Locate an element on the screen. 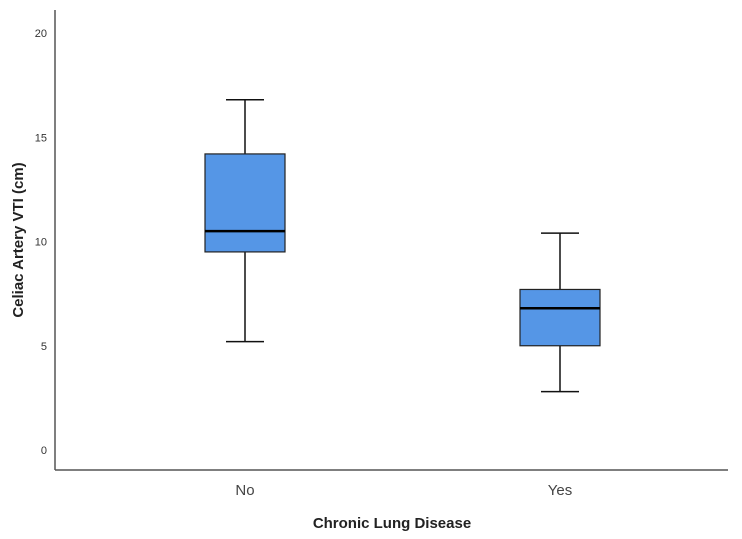  x-axis-title: Chronic Lung Disease is located at coordinates (392, 523).